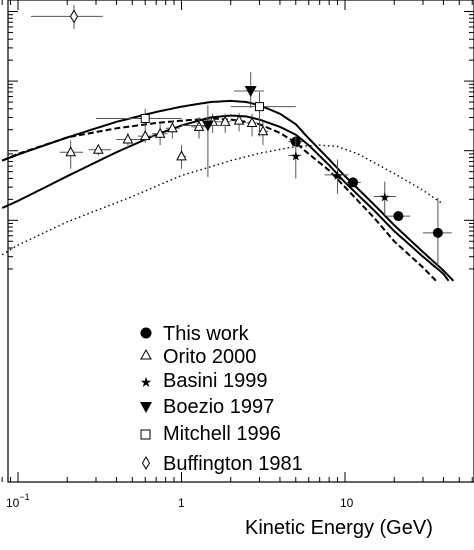 The height and width of the screenshot is (550, 474). Describe the element at coordinates (206, 334) in the screenshot. I see `legend-label: This work` at that location.